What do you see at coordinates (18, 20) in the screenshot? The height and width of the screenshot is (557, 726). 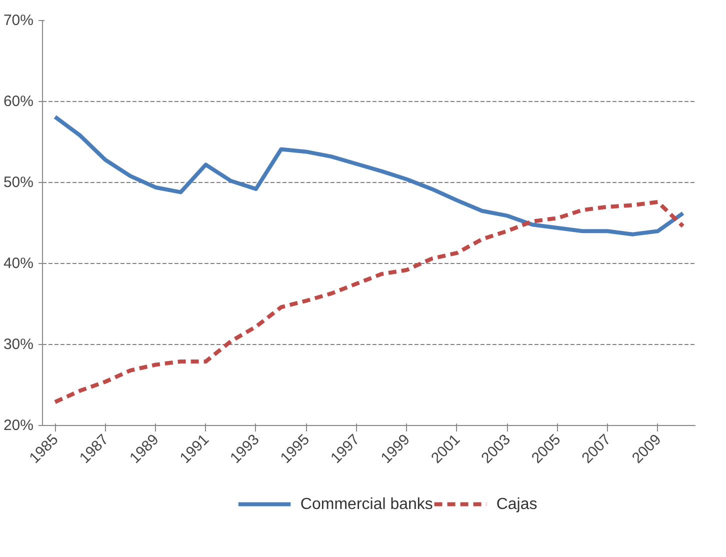 I see `y-tick-label: 70%` at bounding box center [18, 20].